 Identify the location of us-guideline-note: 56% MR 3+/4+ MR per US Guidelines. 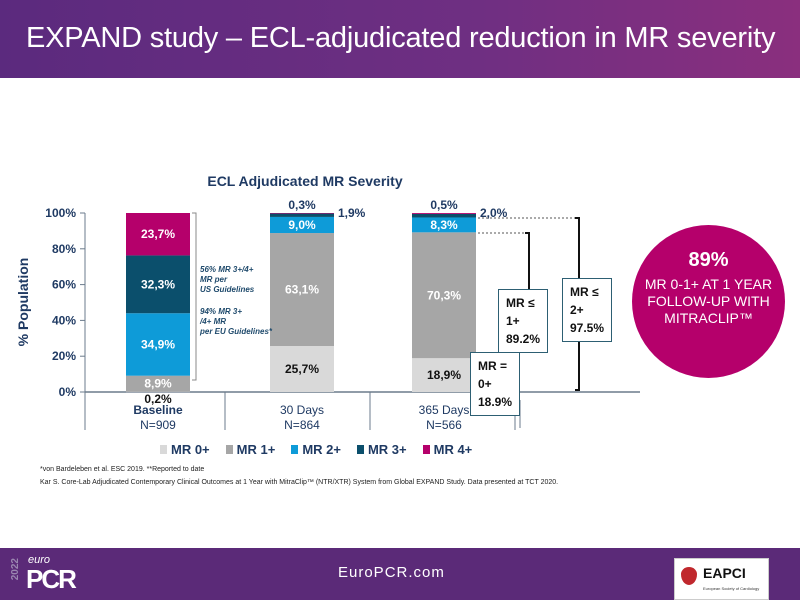
(227, 279).